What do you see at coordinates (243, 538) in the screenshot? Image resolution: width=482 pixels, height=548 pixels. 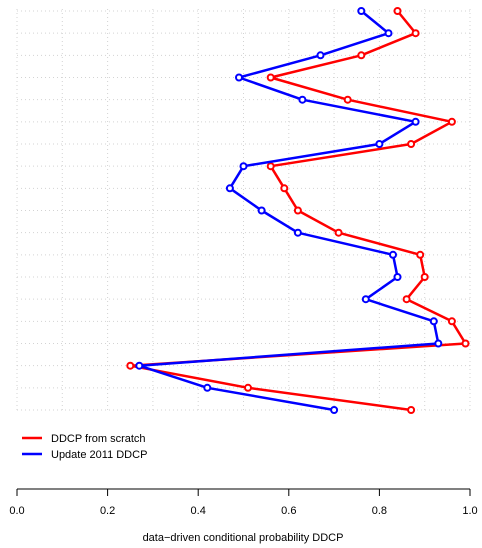 I see `x-axis-title: data−driven conditional probability DDCP` at bounding box center [243, 538].